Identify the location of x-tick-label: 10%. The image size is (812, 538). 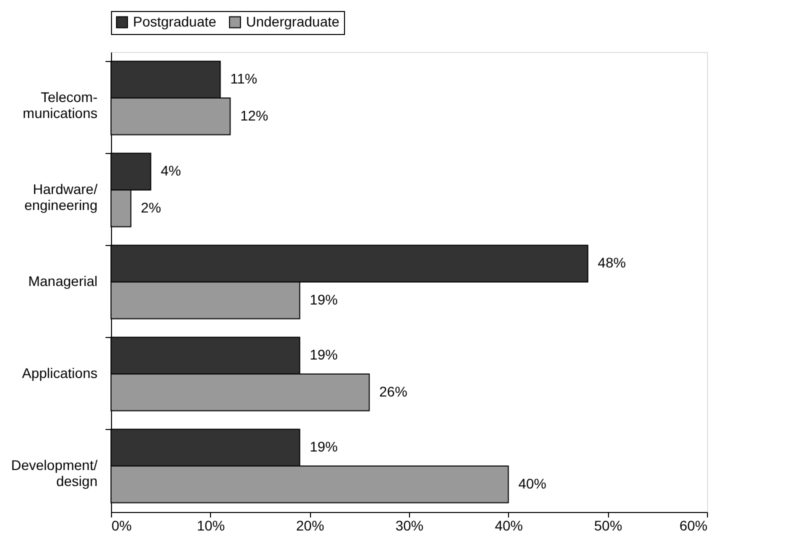
(210, 526).